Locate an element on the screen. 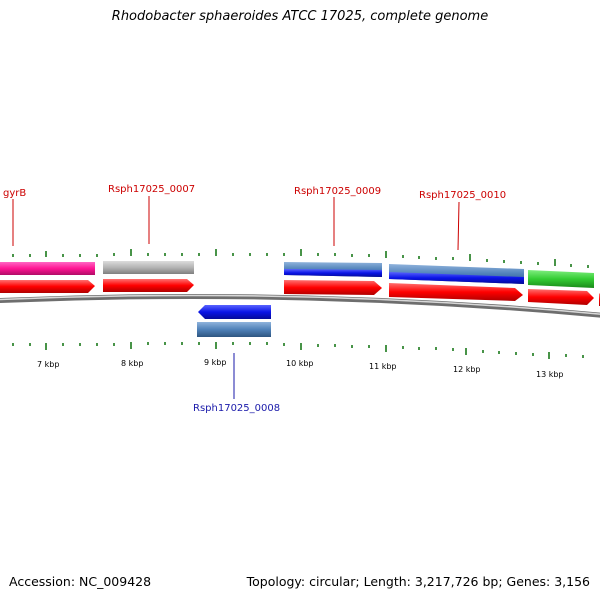  scale-label-11kbp: 11 kbp is located at coordinates (383, 366).